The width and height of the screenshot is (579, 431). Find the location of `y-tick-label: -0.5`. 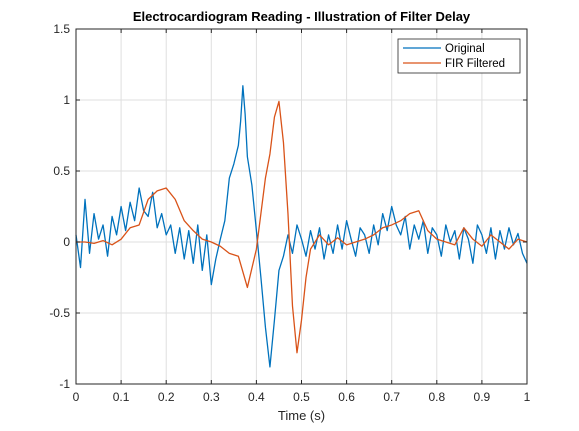

y-tick-label: -0.5 is located at coordinates (59, 313).